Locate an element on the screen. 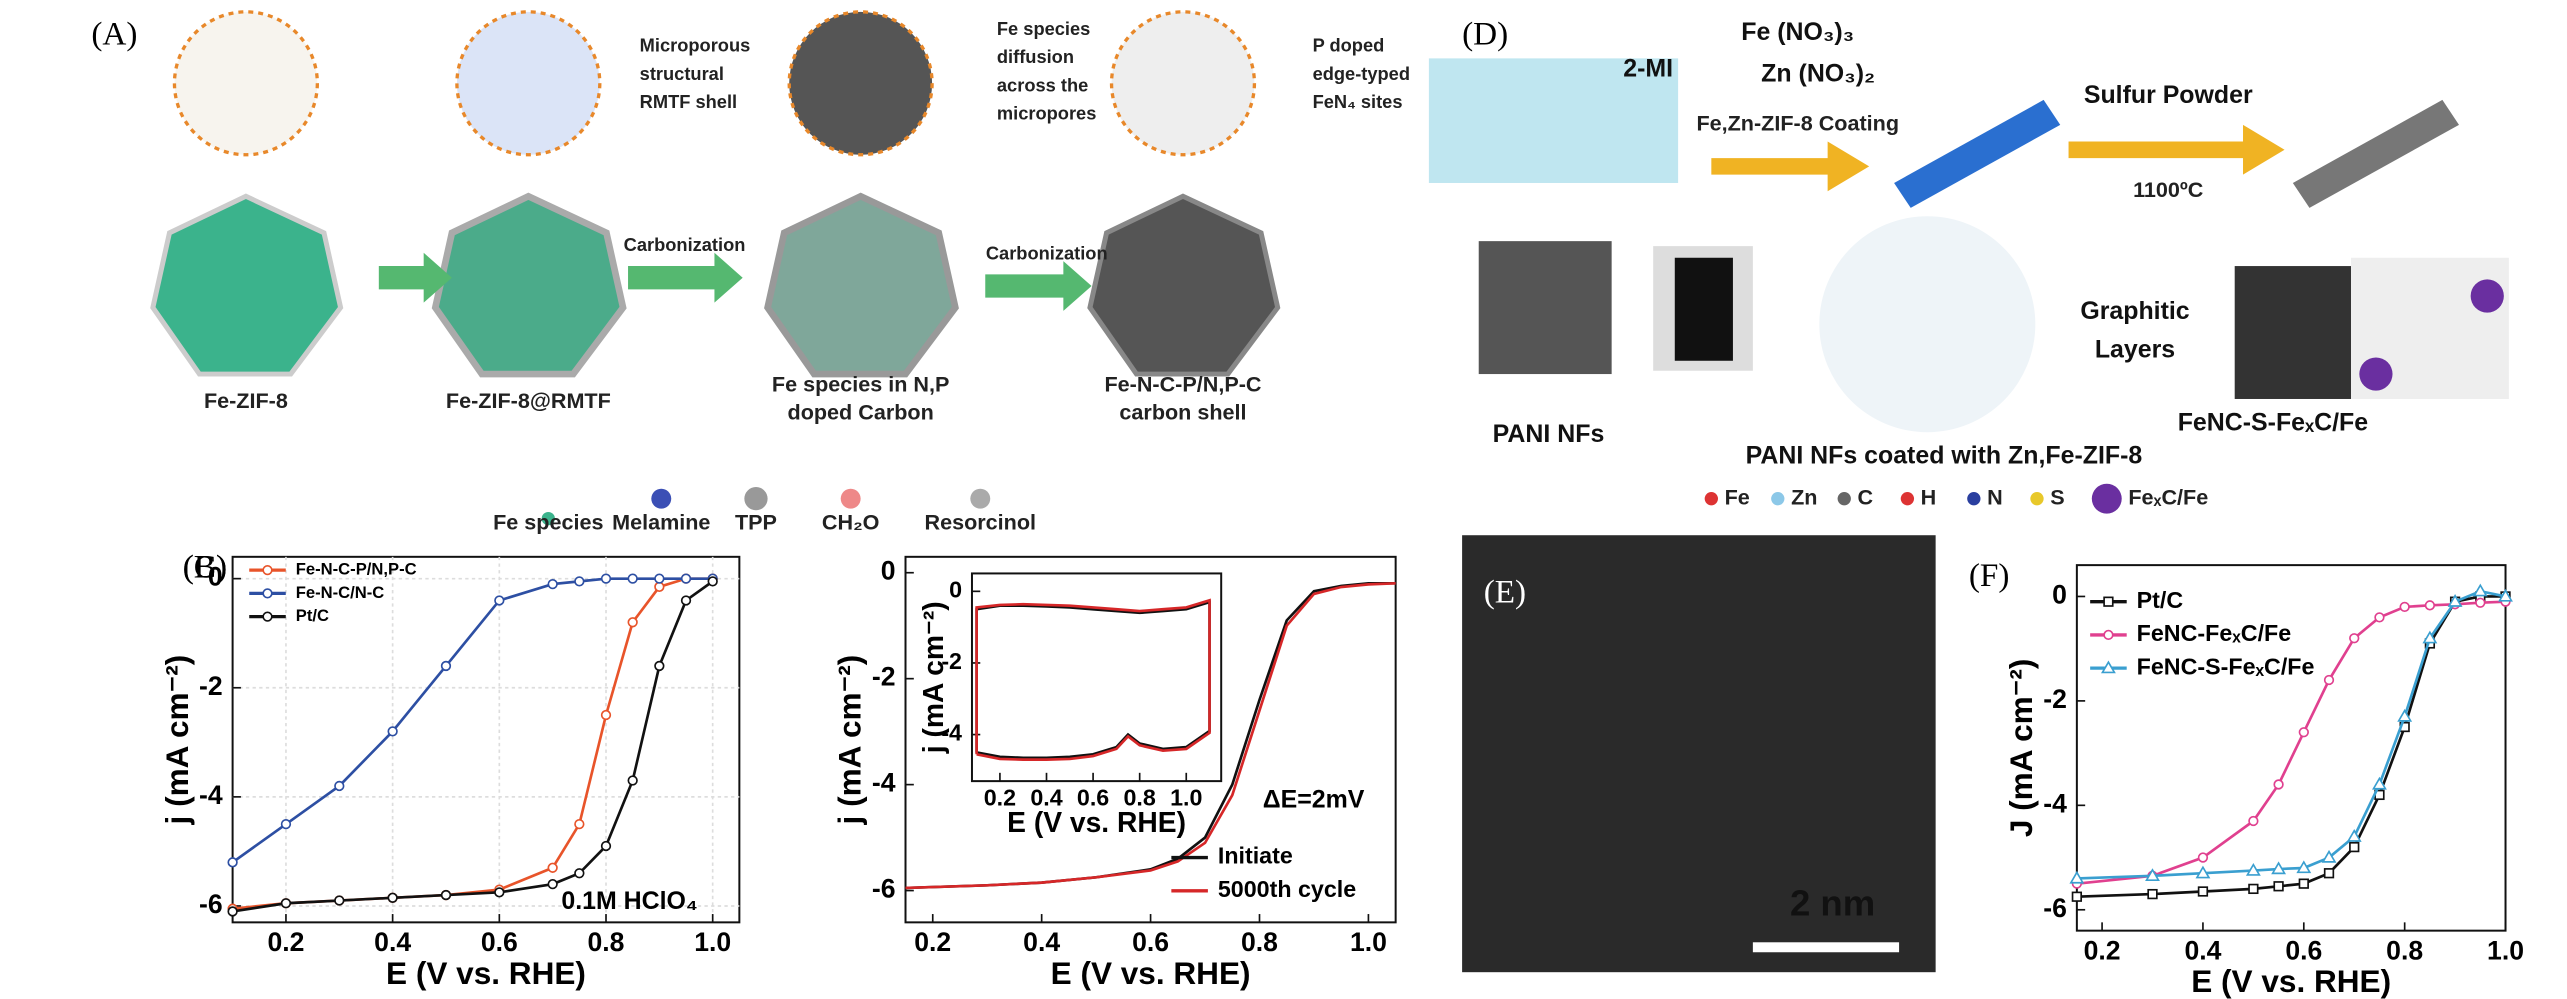 Image resolution: width=2567 pixels, height=999 pixels. micrograph is located at coordinates (1699, 754).